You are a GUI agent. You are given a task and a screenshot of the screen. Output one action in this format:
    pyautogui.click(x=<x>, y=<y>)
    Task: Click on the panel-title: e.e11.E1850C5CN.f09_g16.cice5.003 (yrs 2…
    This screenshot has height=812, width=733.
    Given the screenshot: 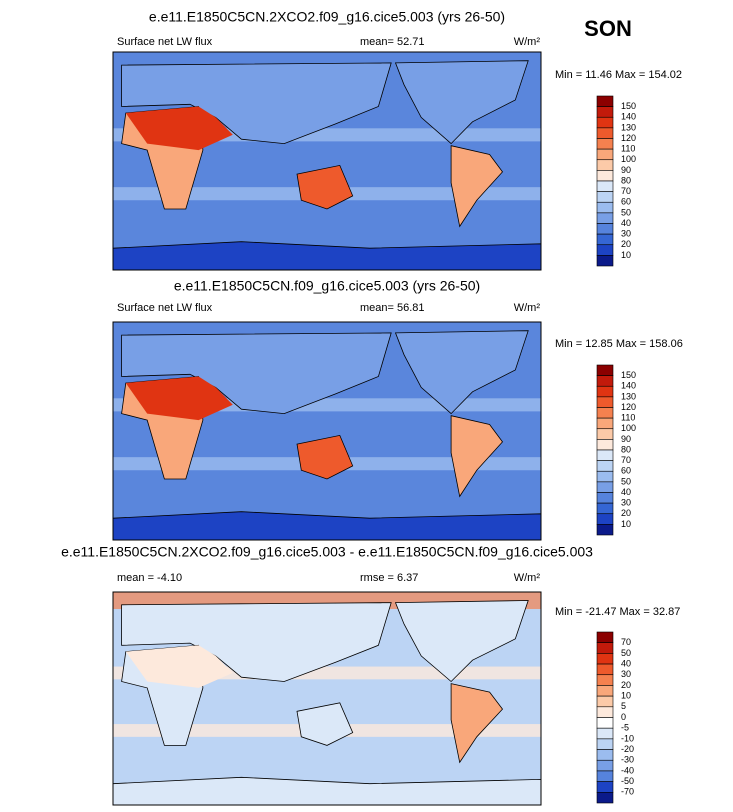 What is the action you would take?
    pyautogui.click(x=327, y=286)
    